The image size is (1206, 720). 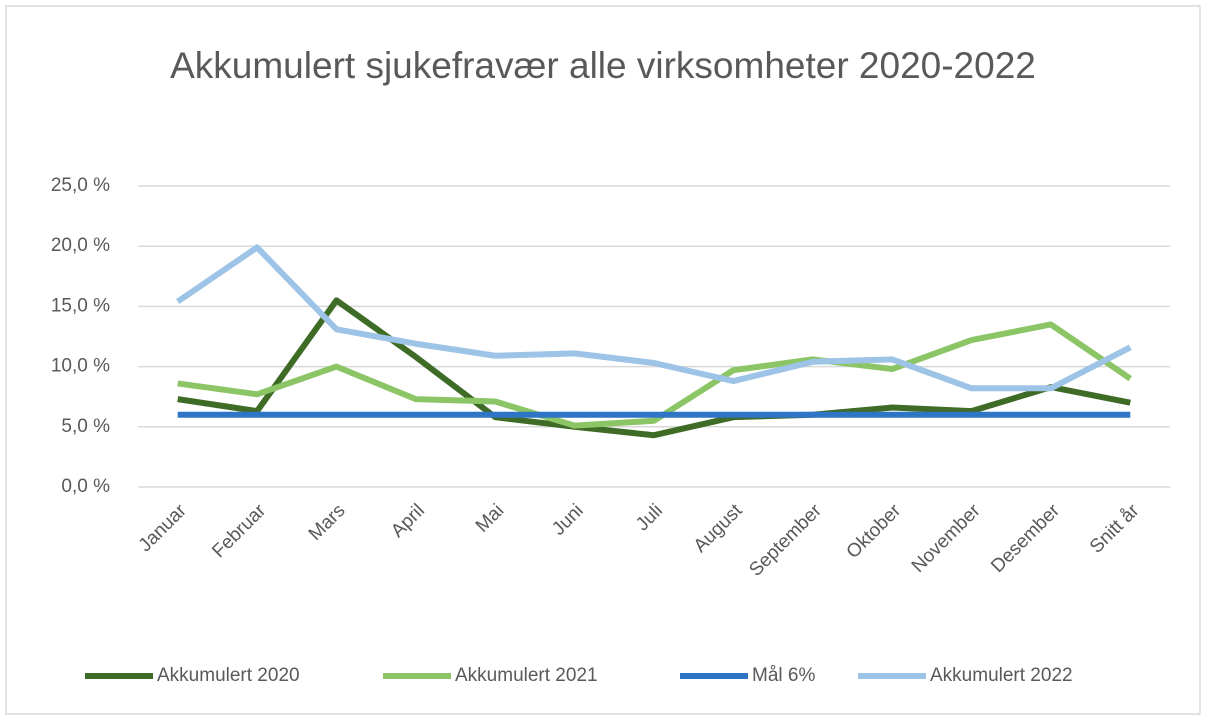 What do you see at coordinates (80, 305) in the screenshot?
I see `y-tick-label: 15,0 %` at bounding box center [80, 305].